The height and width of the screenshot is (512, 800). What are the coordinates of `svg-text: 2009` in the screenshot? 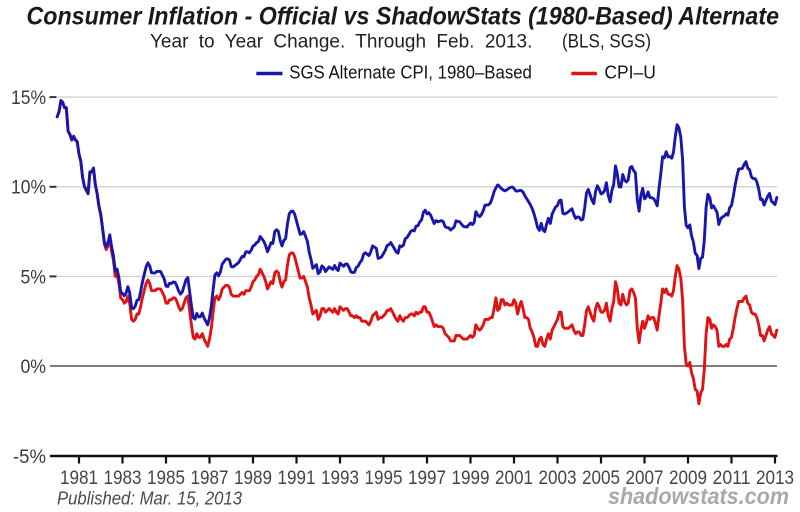 It's located at (688, 478).